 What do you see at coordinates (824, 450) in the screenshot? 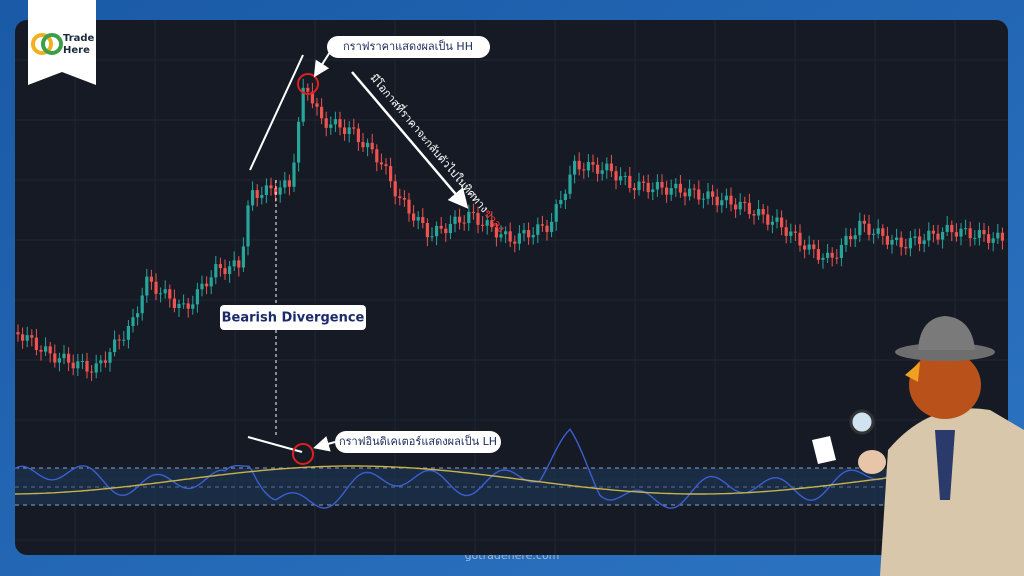
I see `paper` at bounding box center [824, 450].